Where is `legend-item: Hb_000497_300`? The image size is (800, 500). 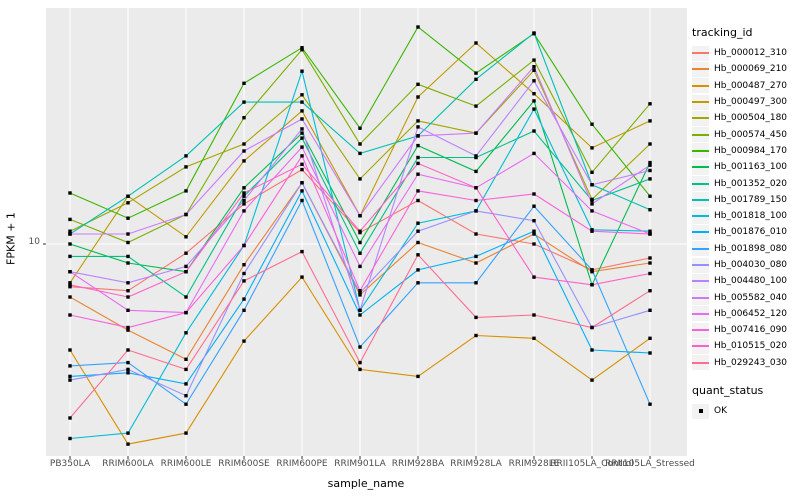
legend-item: Hb_000497_300 is located at coordinates (745, 102).